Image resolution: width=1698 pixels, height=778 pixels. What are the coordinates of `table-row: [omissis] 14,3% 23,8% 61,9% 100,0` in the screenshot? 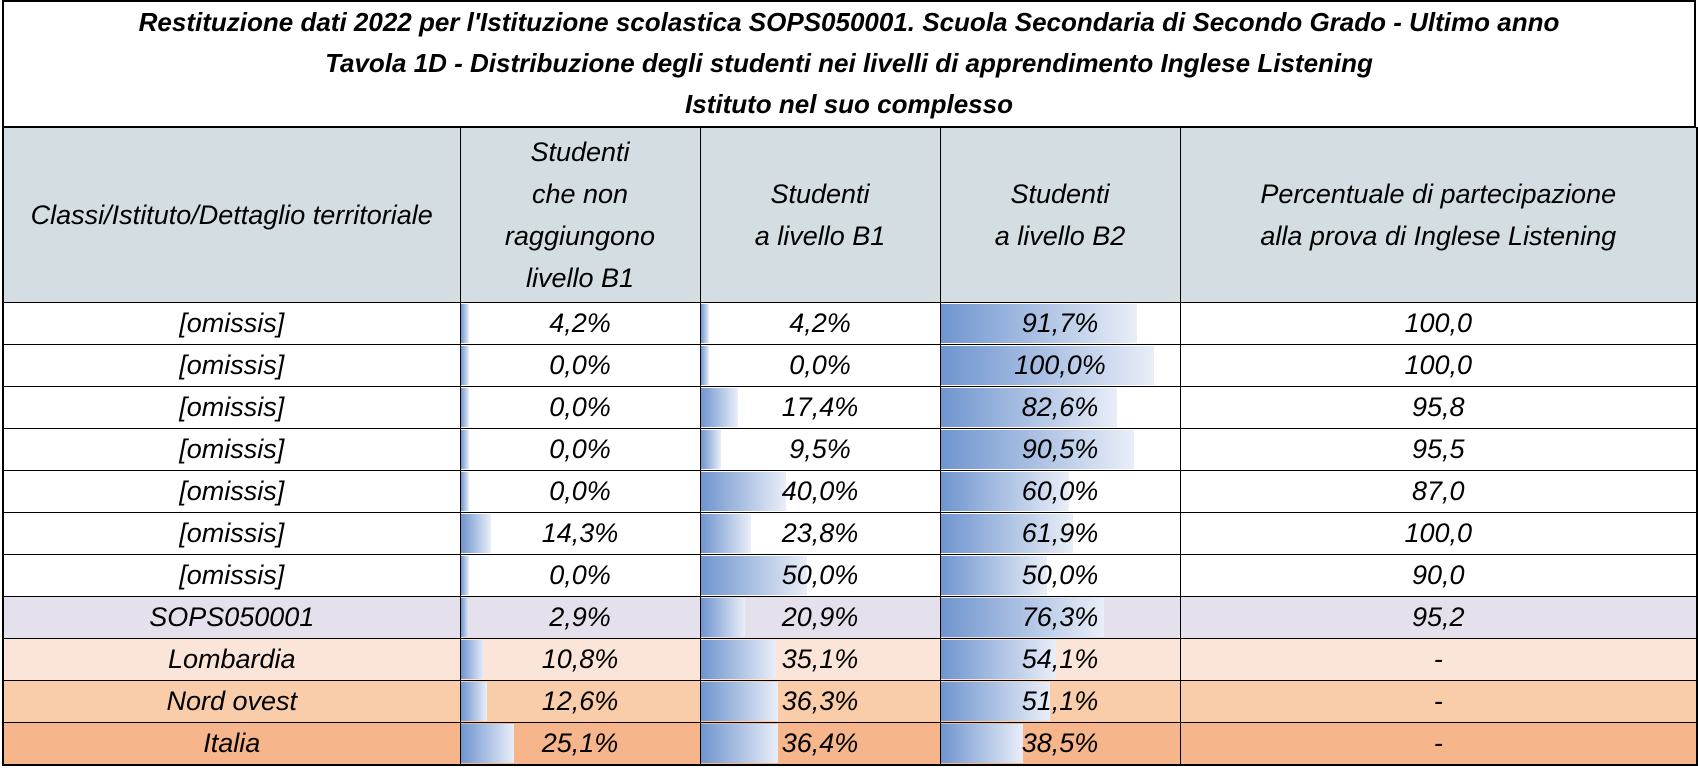 It's located at (850, 533).